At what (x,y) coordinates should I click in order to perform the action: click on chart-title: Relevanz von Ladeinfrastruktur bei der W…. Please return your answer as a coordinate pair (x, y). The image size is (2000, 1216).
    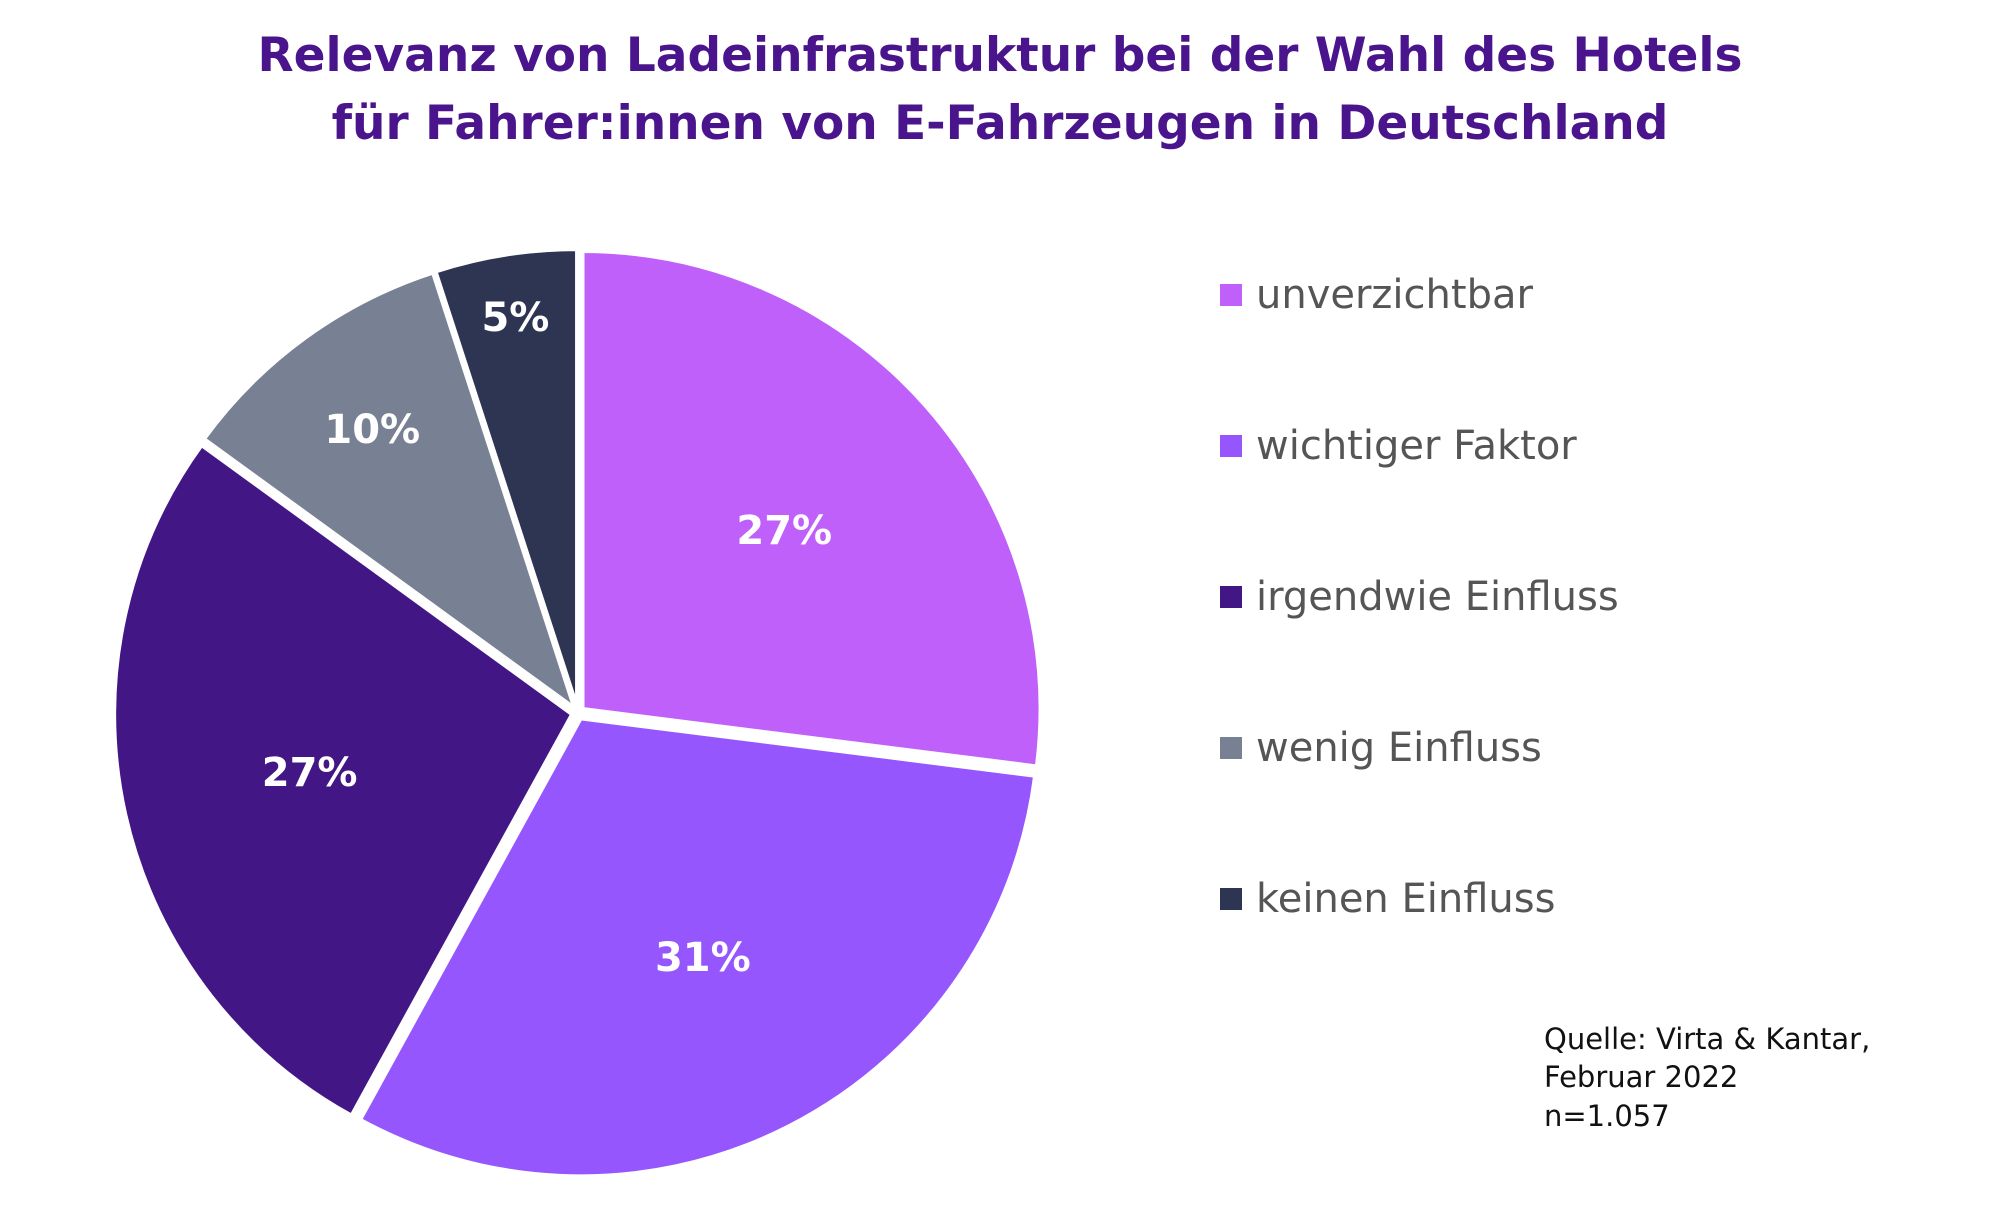
    Looking at the image, I should click on (1000, 90).